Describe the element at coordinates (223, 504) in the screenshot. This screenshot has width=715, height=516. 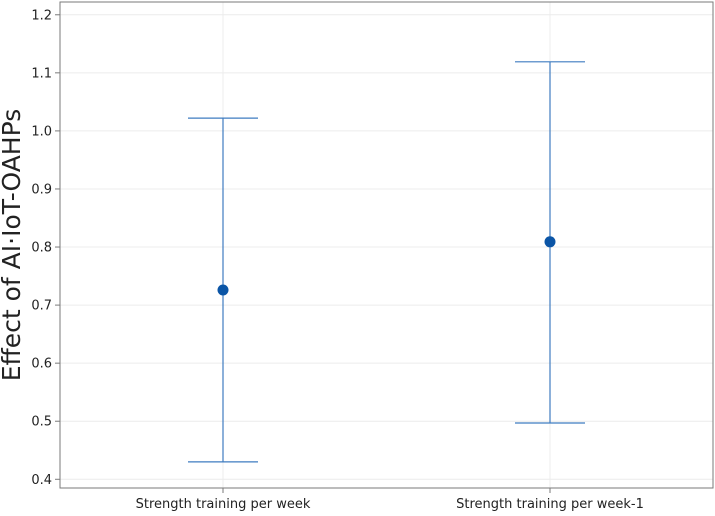
I see `x-category-label: Strength training per week` at that location.